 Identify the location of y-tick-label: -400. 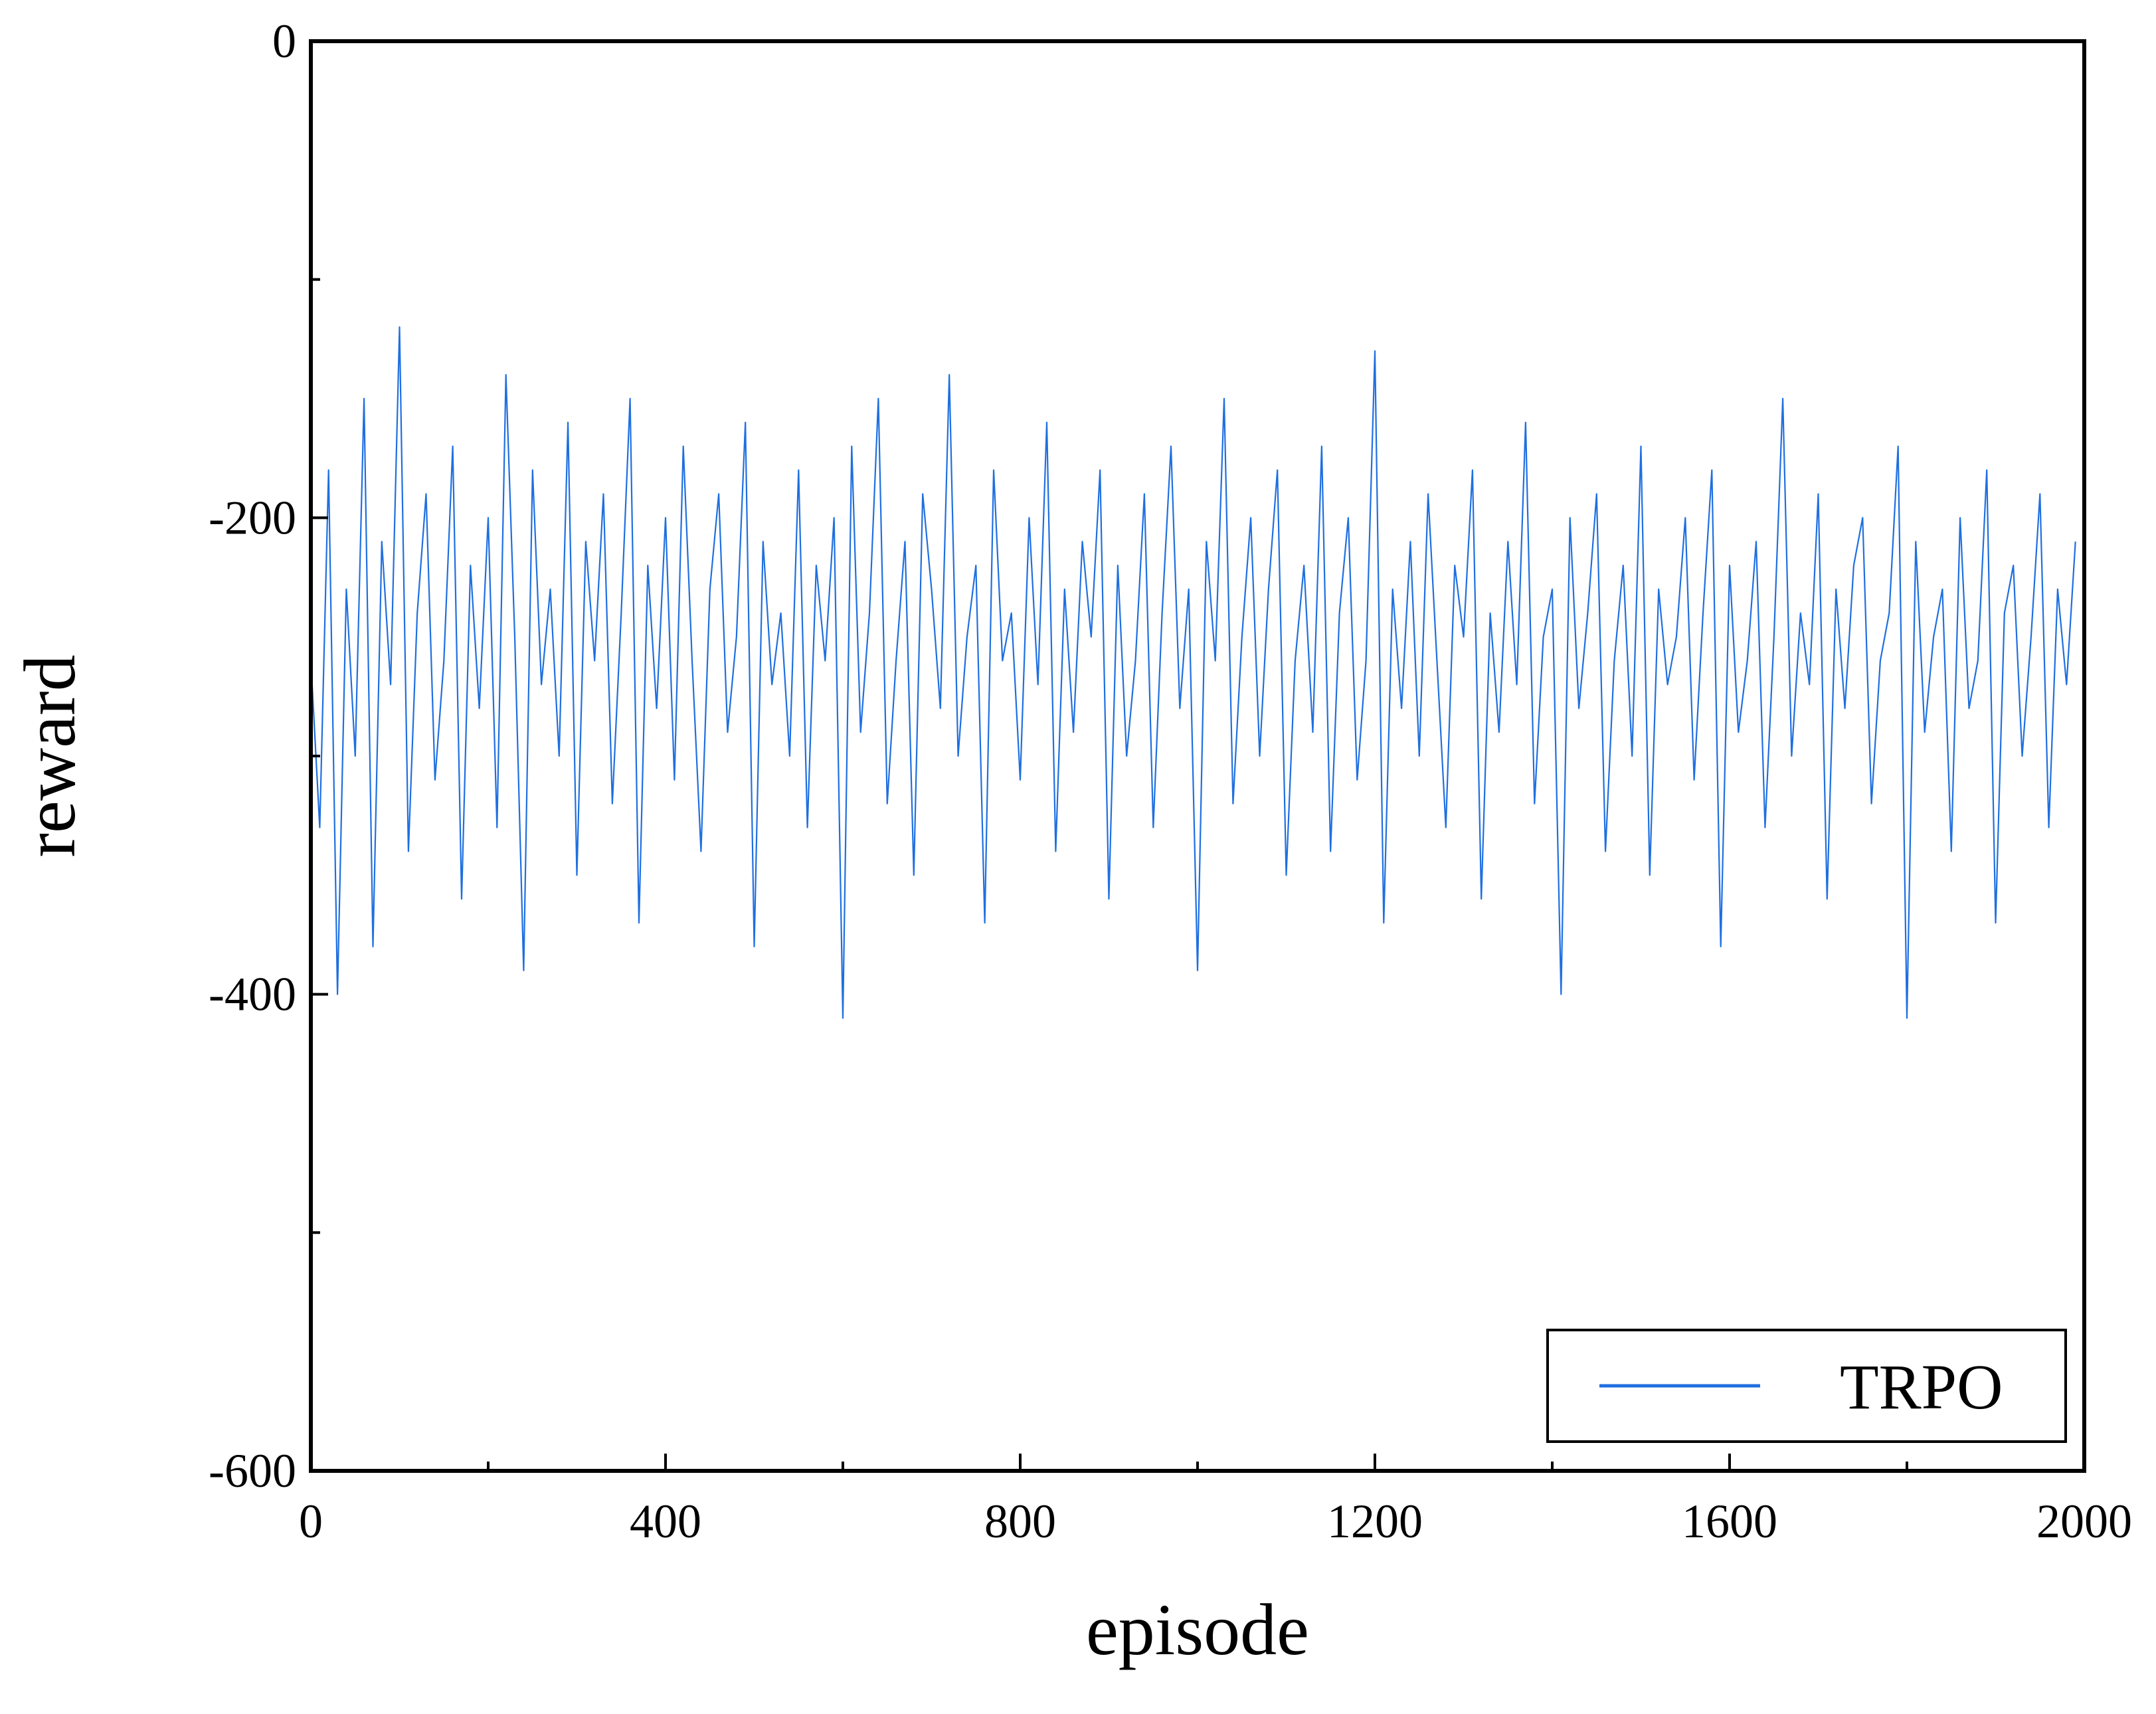
(252, 994).